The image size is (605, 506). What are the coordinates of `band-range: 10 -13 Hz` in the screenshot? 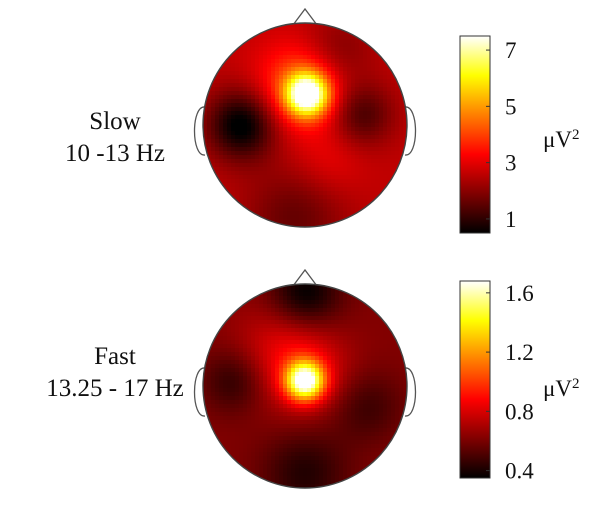 It's located at (115, 153).